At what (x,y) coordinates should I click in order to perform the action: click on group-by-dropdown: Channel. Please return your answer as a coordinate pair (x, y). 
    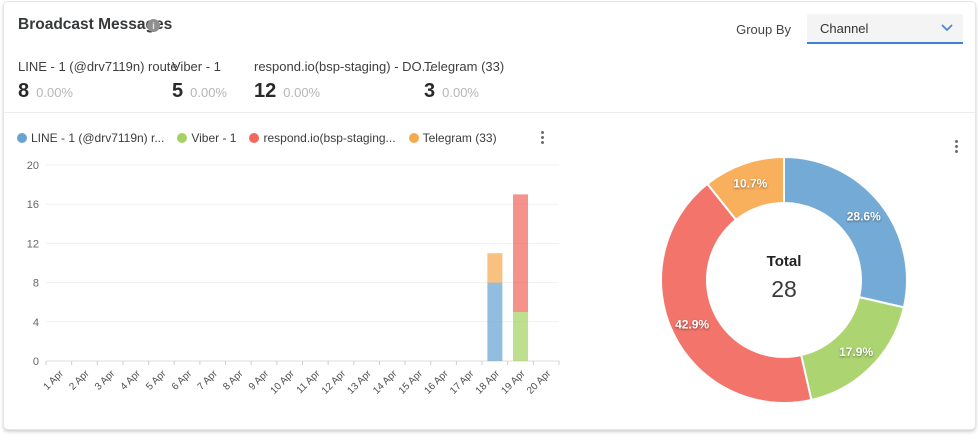
    Looking at the image, I should click on (885, 29).